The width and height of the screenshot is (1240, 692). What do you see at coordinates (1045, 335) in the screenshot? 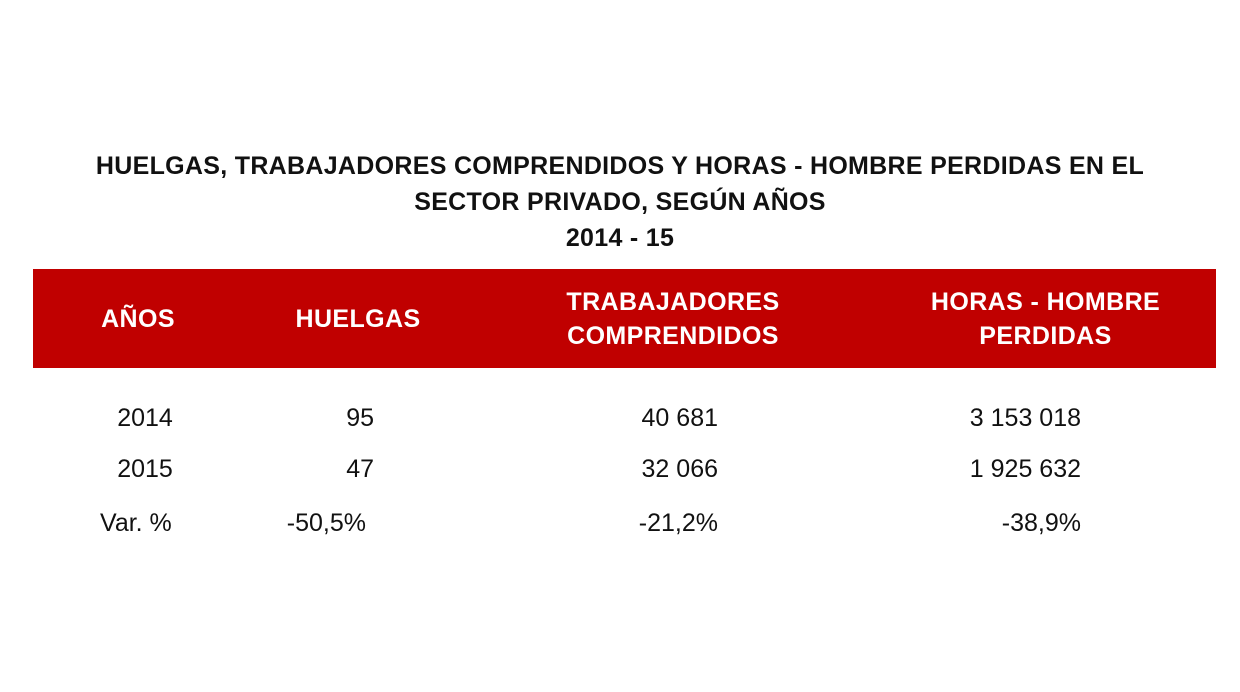
I see `header-horas-line-2: PERDIDAS` at bounding box center [1045, 335].